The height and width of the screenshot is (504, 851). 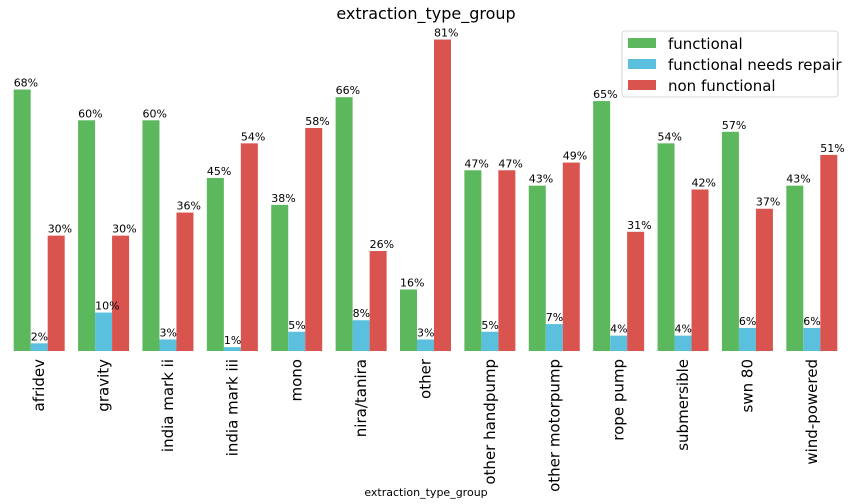 What do you see at coordinates (700, 270) in the screenshot?
I see `bar-submersible-non-functional` at bounding box center [700, 270].